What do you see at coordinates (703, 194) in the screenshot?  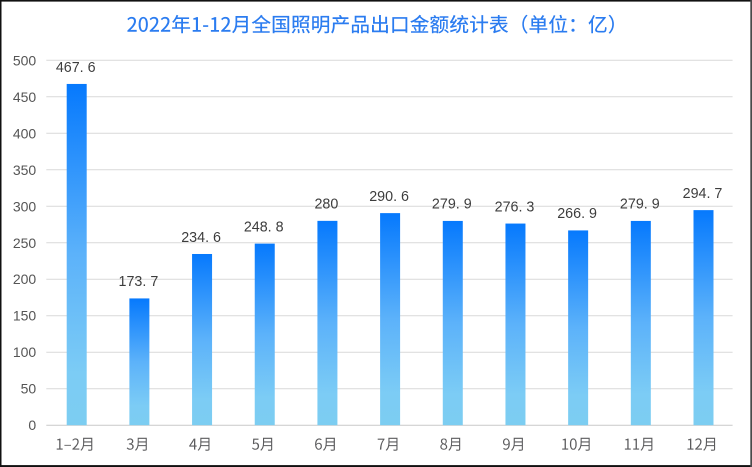 I see `svg-text: 294. 7` at bounding box center [703, 194].